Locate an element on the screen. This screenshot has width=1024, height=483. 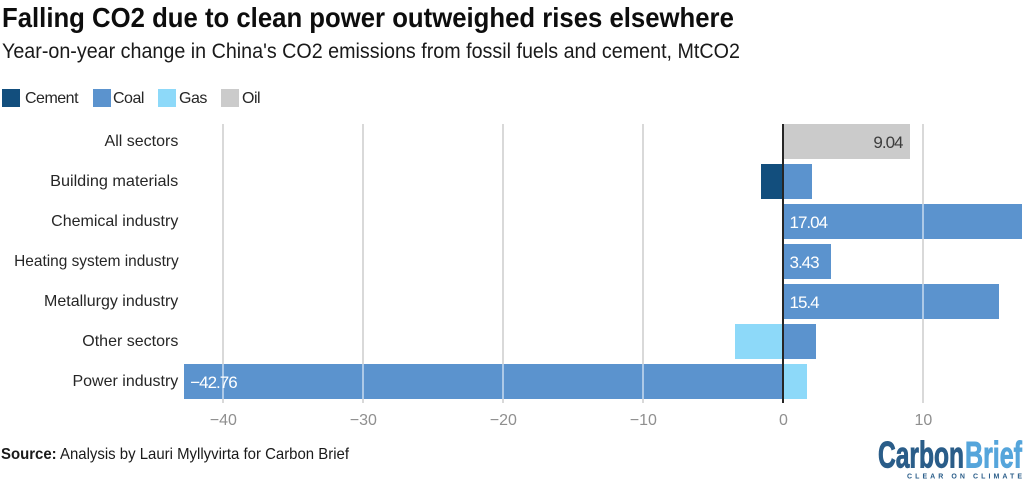
svg-text: CLEAR ON CLIMATE is located at coordinates (964, 477).